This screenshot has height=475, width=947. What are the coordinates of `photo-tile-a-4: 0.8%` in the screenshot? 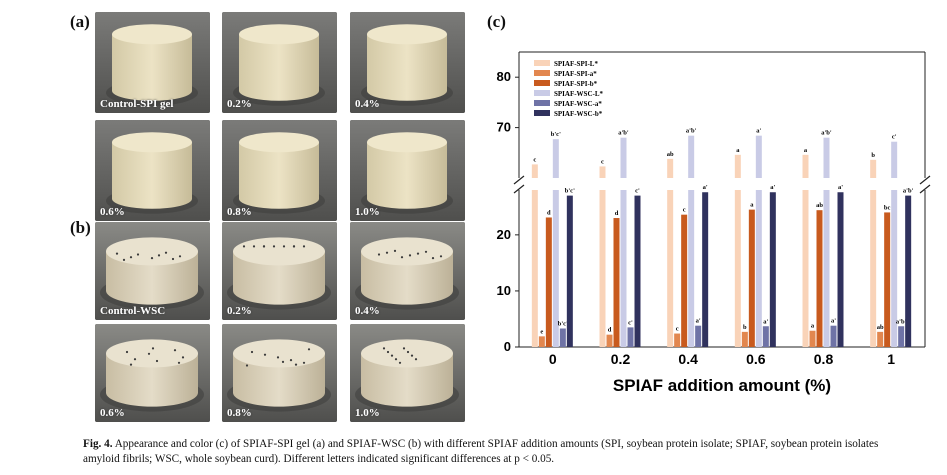 It's located at (279, 170).